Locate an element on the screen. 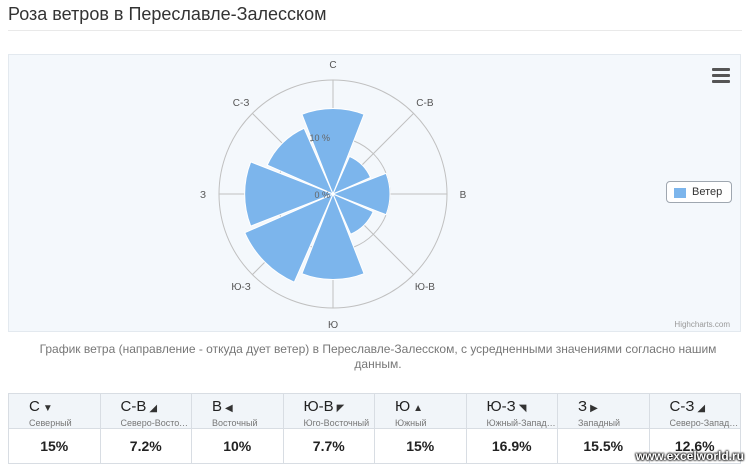 The width and height of the screenshot is (750, 472). category-label: Ю-З is located at coordinates (240, 287).